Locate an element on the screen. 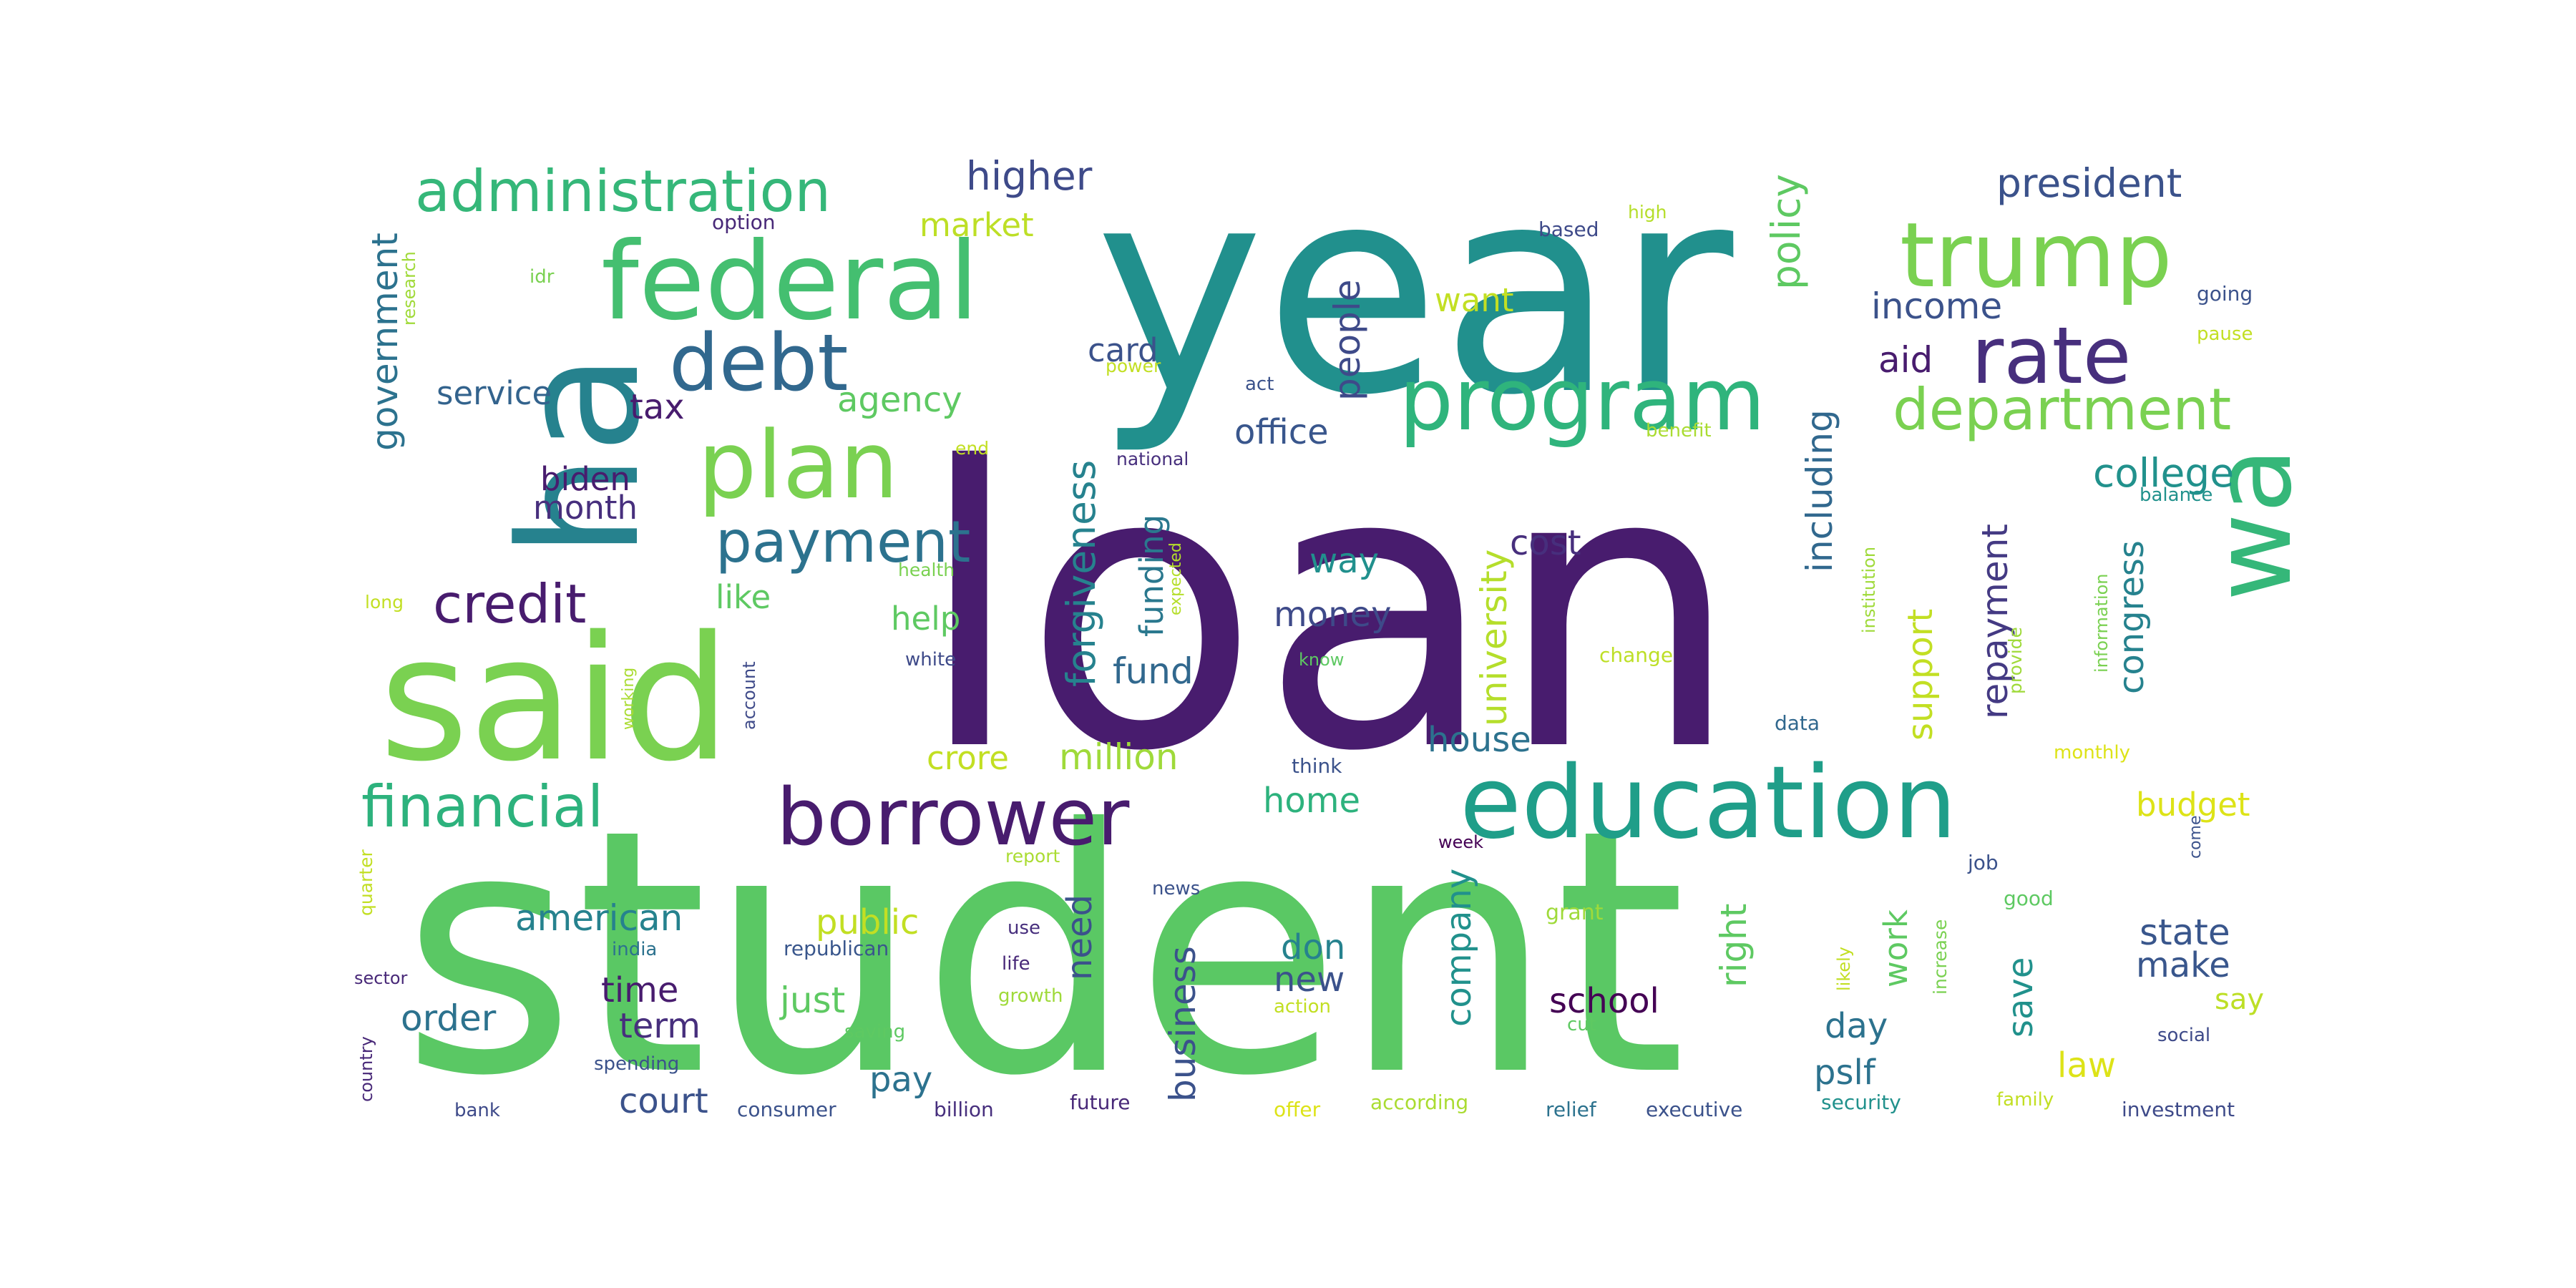 The height and width of the screenshot is (1288, 2576). word-national: national is located at coordinates (1152, 459).